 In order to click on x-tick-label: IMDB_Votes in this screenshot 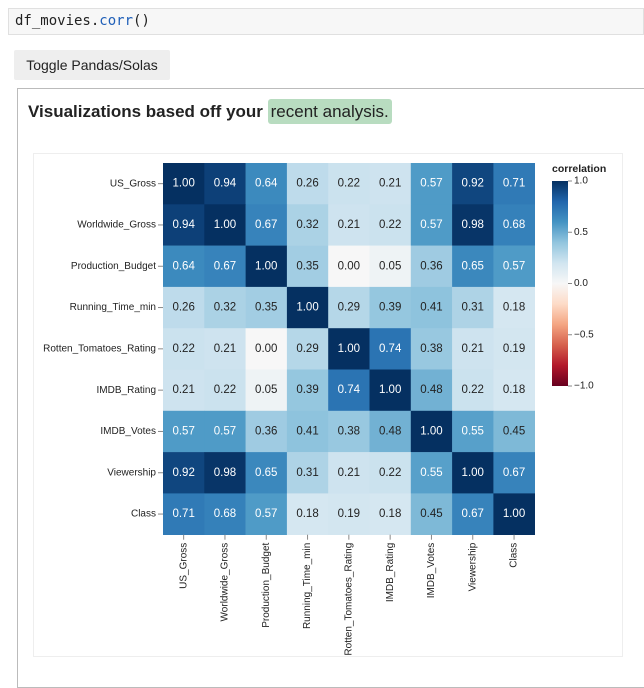, I will do `click(431, 571)`.